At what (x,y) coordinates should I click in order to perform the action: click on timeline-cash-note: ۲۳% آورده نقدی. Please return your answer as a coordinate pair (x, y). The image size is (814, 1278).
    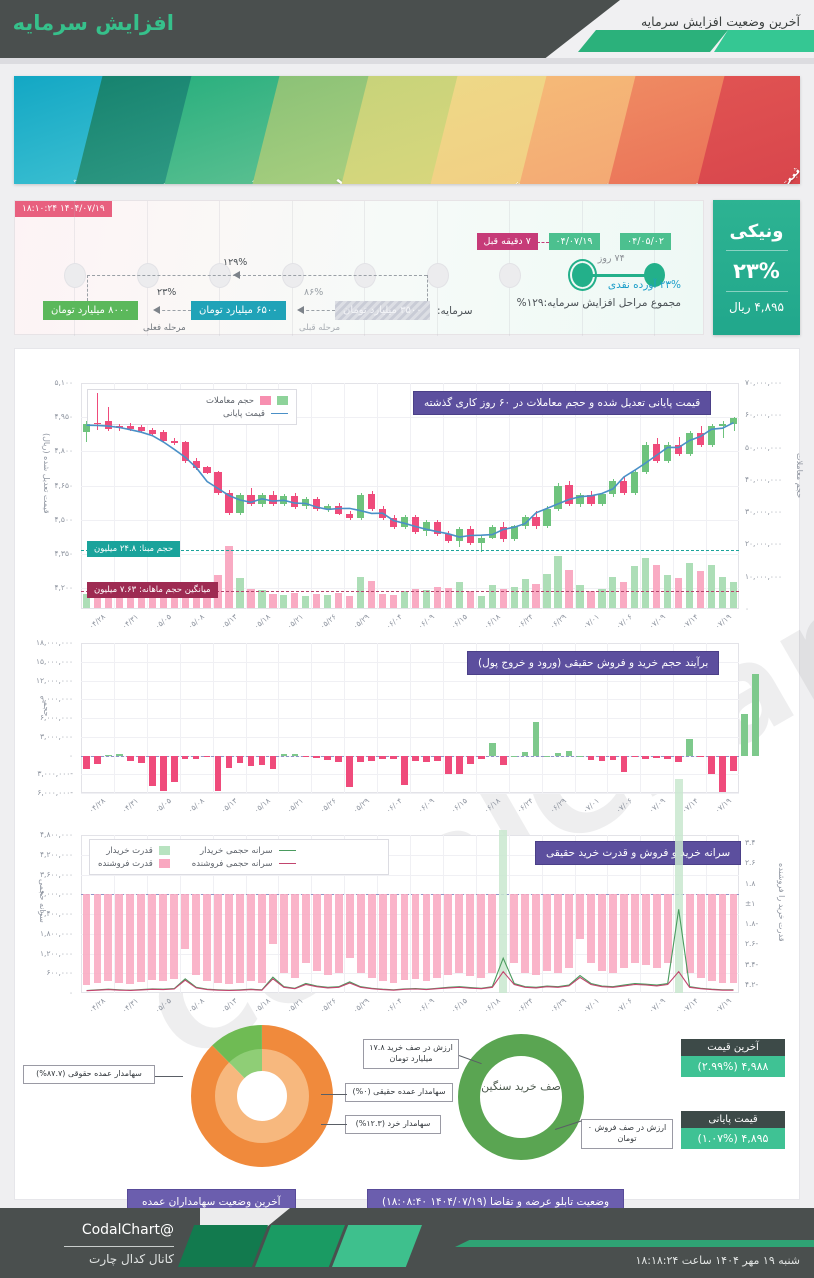
    Looking at the image, I should click on (644, 285).